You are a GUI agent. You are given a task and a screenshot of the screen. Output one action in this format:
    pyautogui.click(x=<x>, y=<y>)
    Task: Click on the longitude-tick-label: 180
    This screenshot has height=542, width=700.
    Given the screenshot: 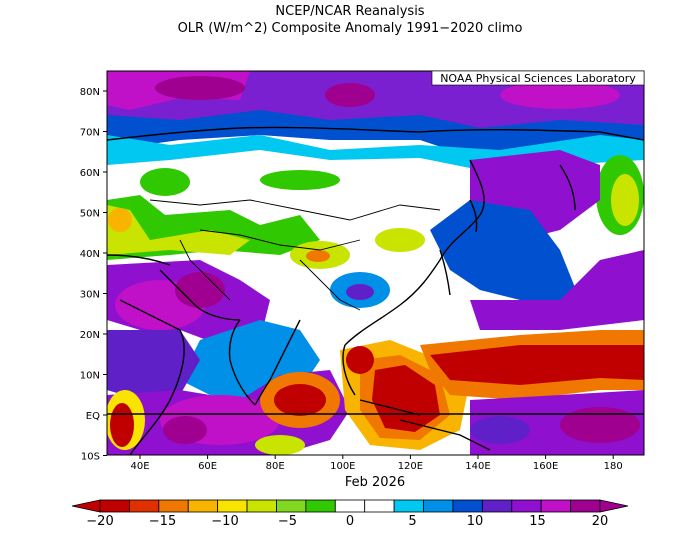 What is the action you would take?
    pyautogui.click(x=613, y=466)
    